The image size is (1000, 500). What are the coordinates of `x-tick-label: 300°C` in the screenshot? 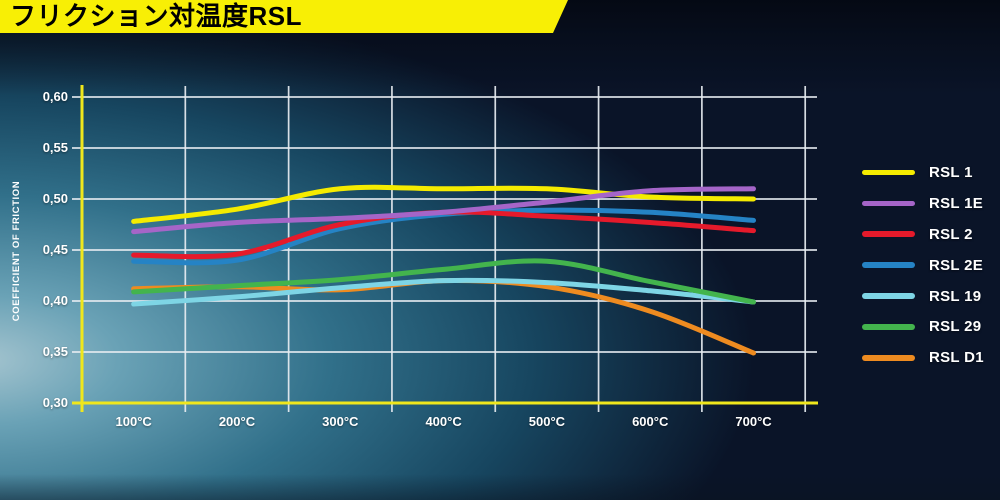 It's located at (340, 421).